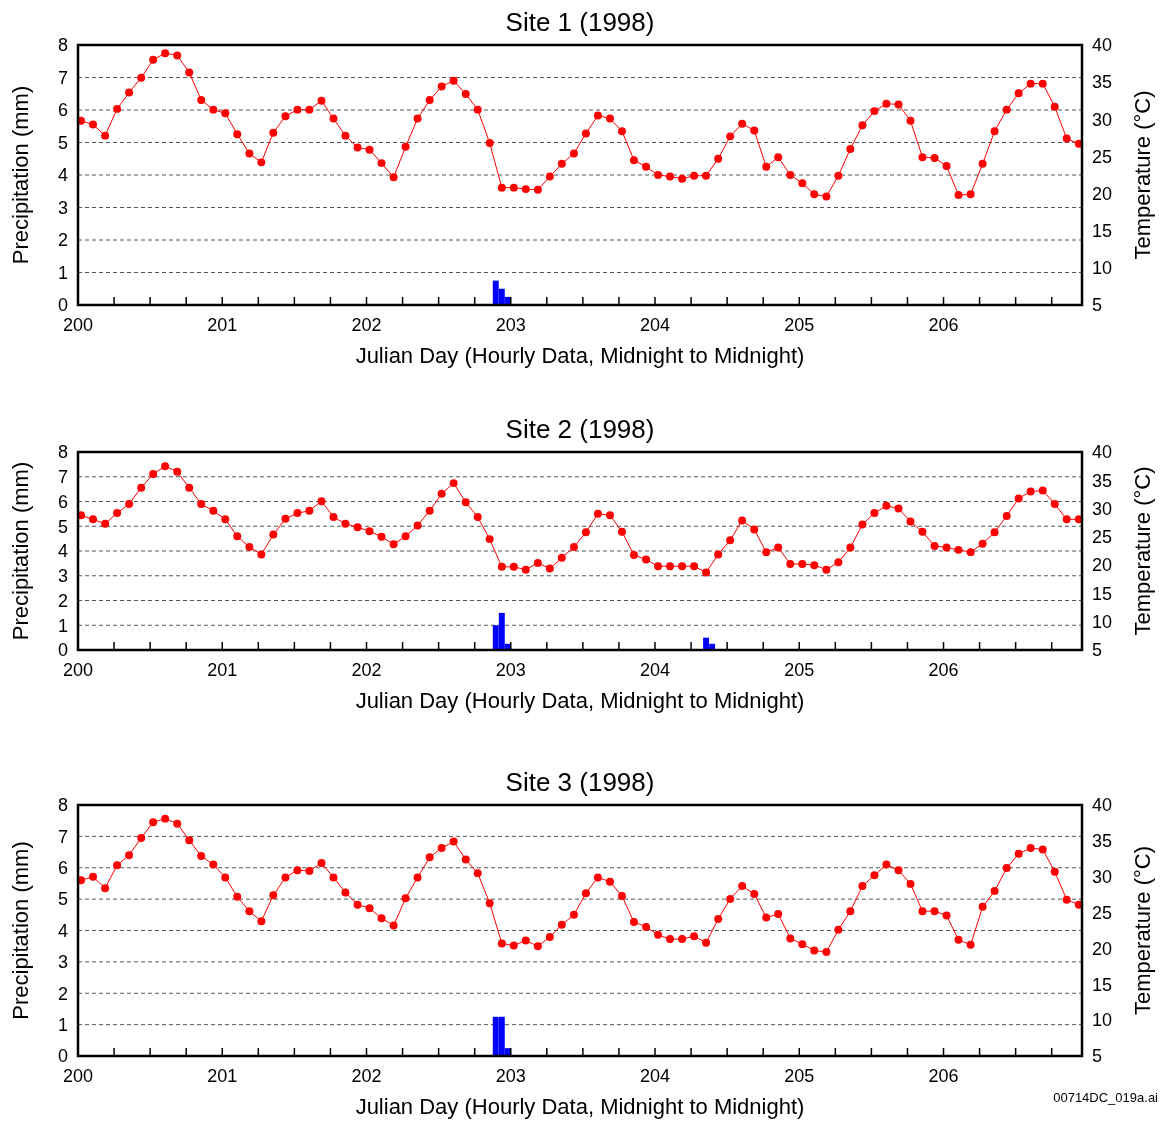 The width and height of the screenshot is (1165, 1127). Describe the element at coordinates (580, 429) in the screenshot. I see `chart-title: Site 2 (1998)` at that location.